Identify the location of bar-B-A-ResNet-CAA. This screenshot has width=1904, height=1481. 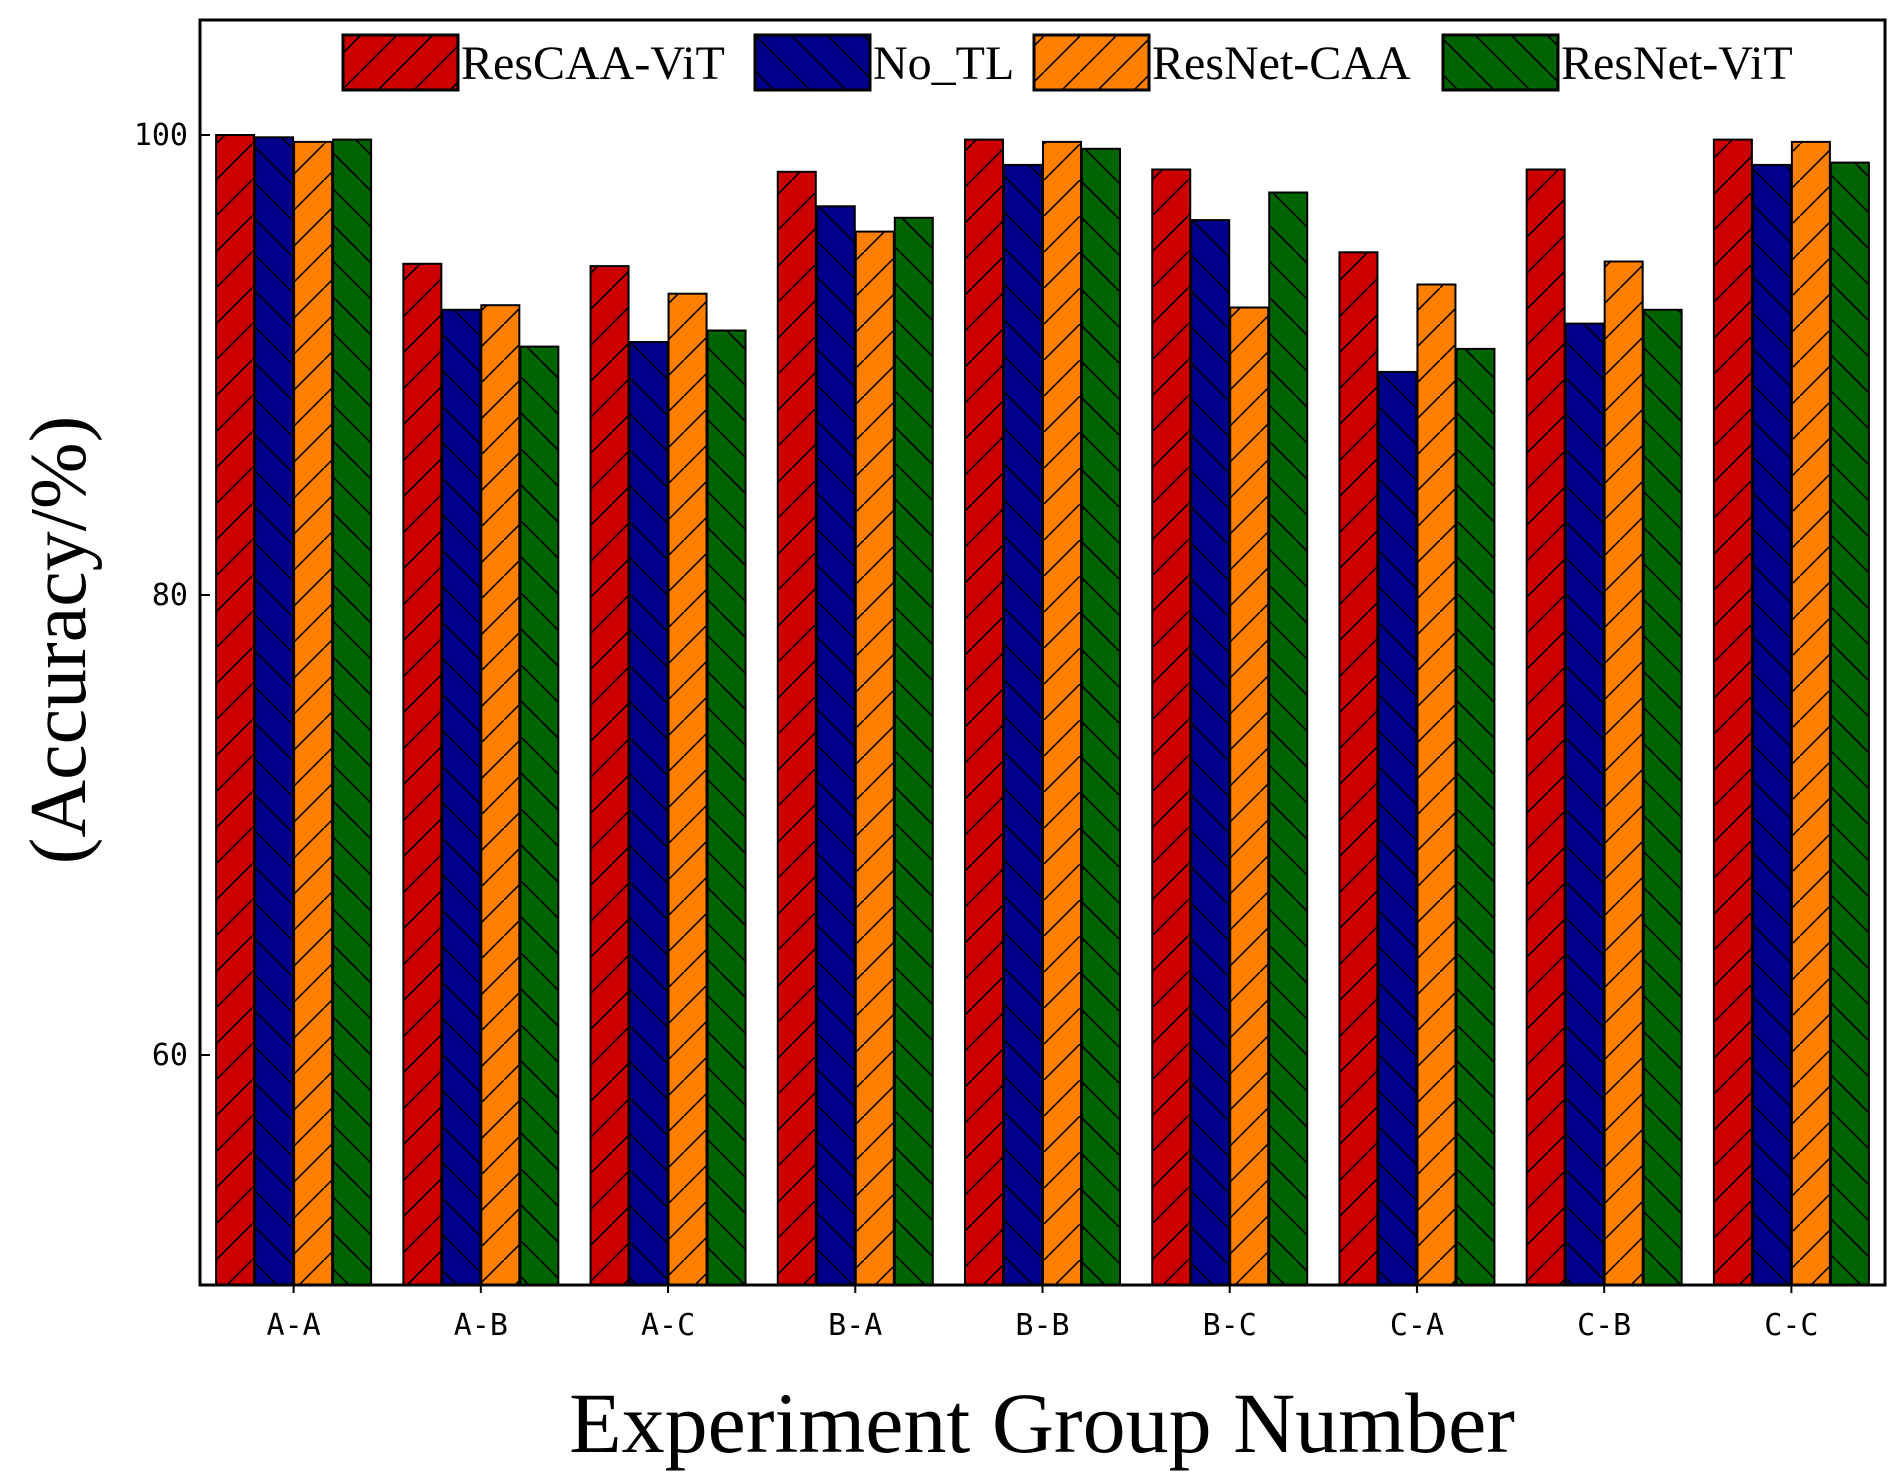
(874, 758).